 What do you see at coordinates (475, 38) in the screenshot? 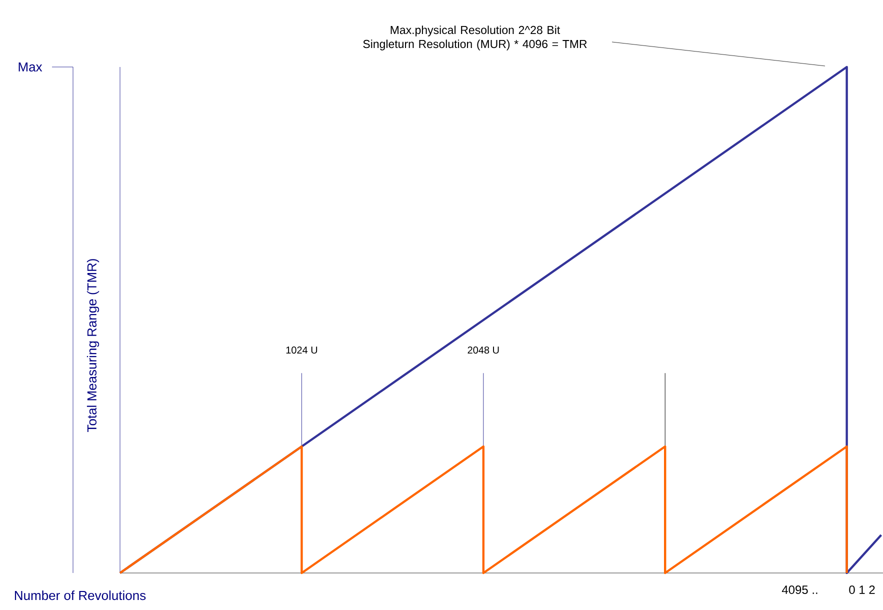
I see `text: Max.physical Resolution 2^28 Bit Singleturn Resolution (MUR) * 4096 = TMR` at bounding box center [475, 38].